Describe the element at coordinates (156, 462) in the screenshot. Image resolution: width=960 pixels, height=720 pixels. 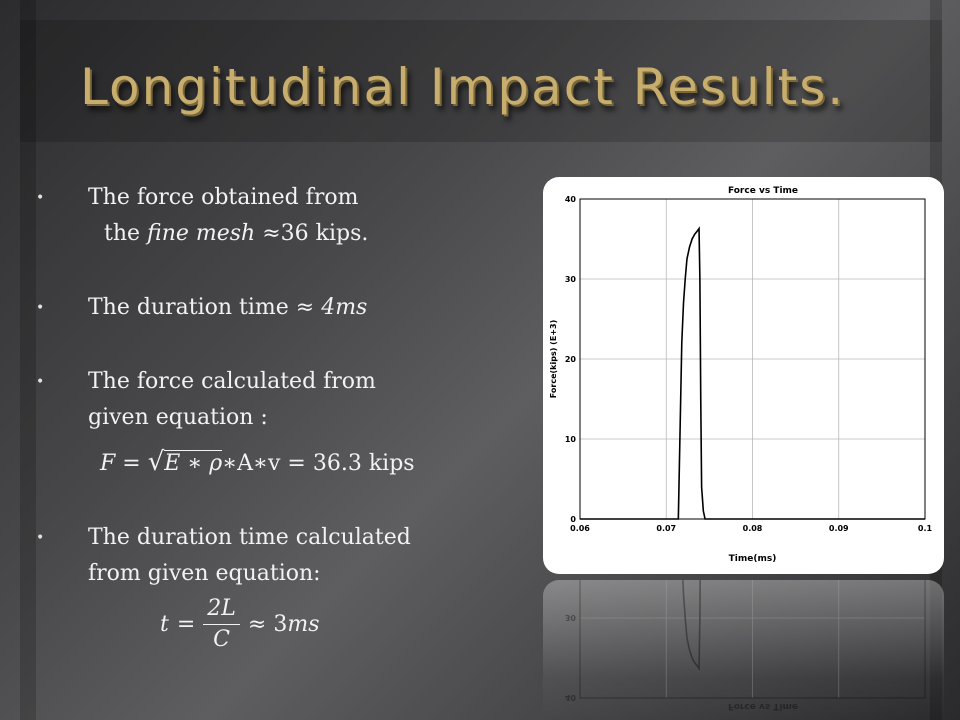
I see `sqrt-icon: √` at that location.